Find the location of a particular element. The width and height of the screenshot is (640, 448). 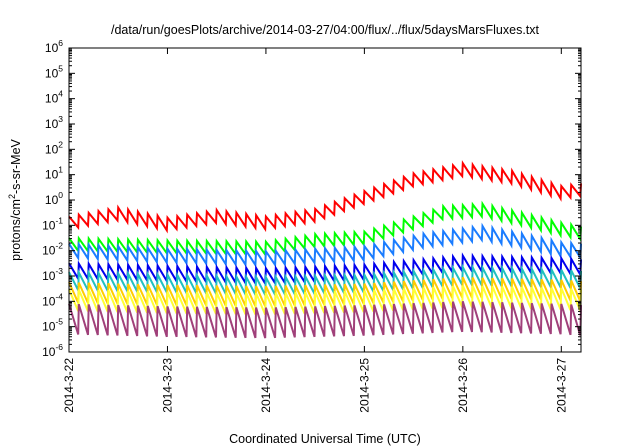

x-tick-label: 2014-3-27 is located at coordinates (561, 385).